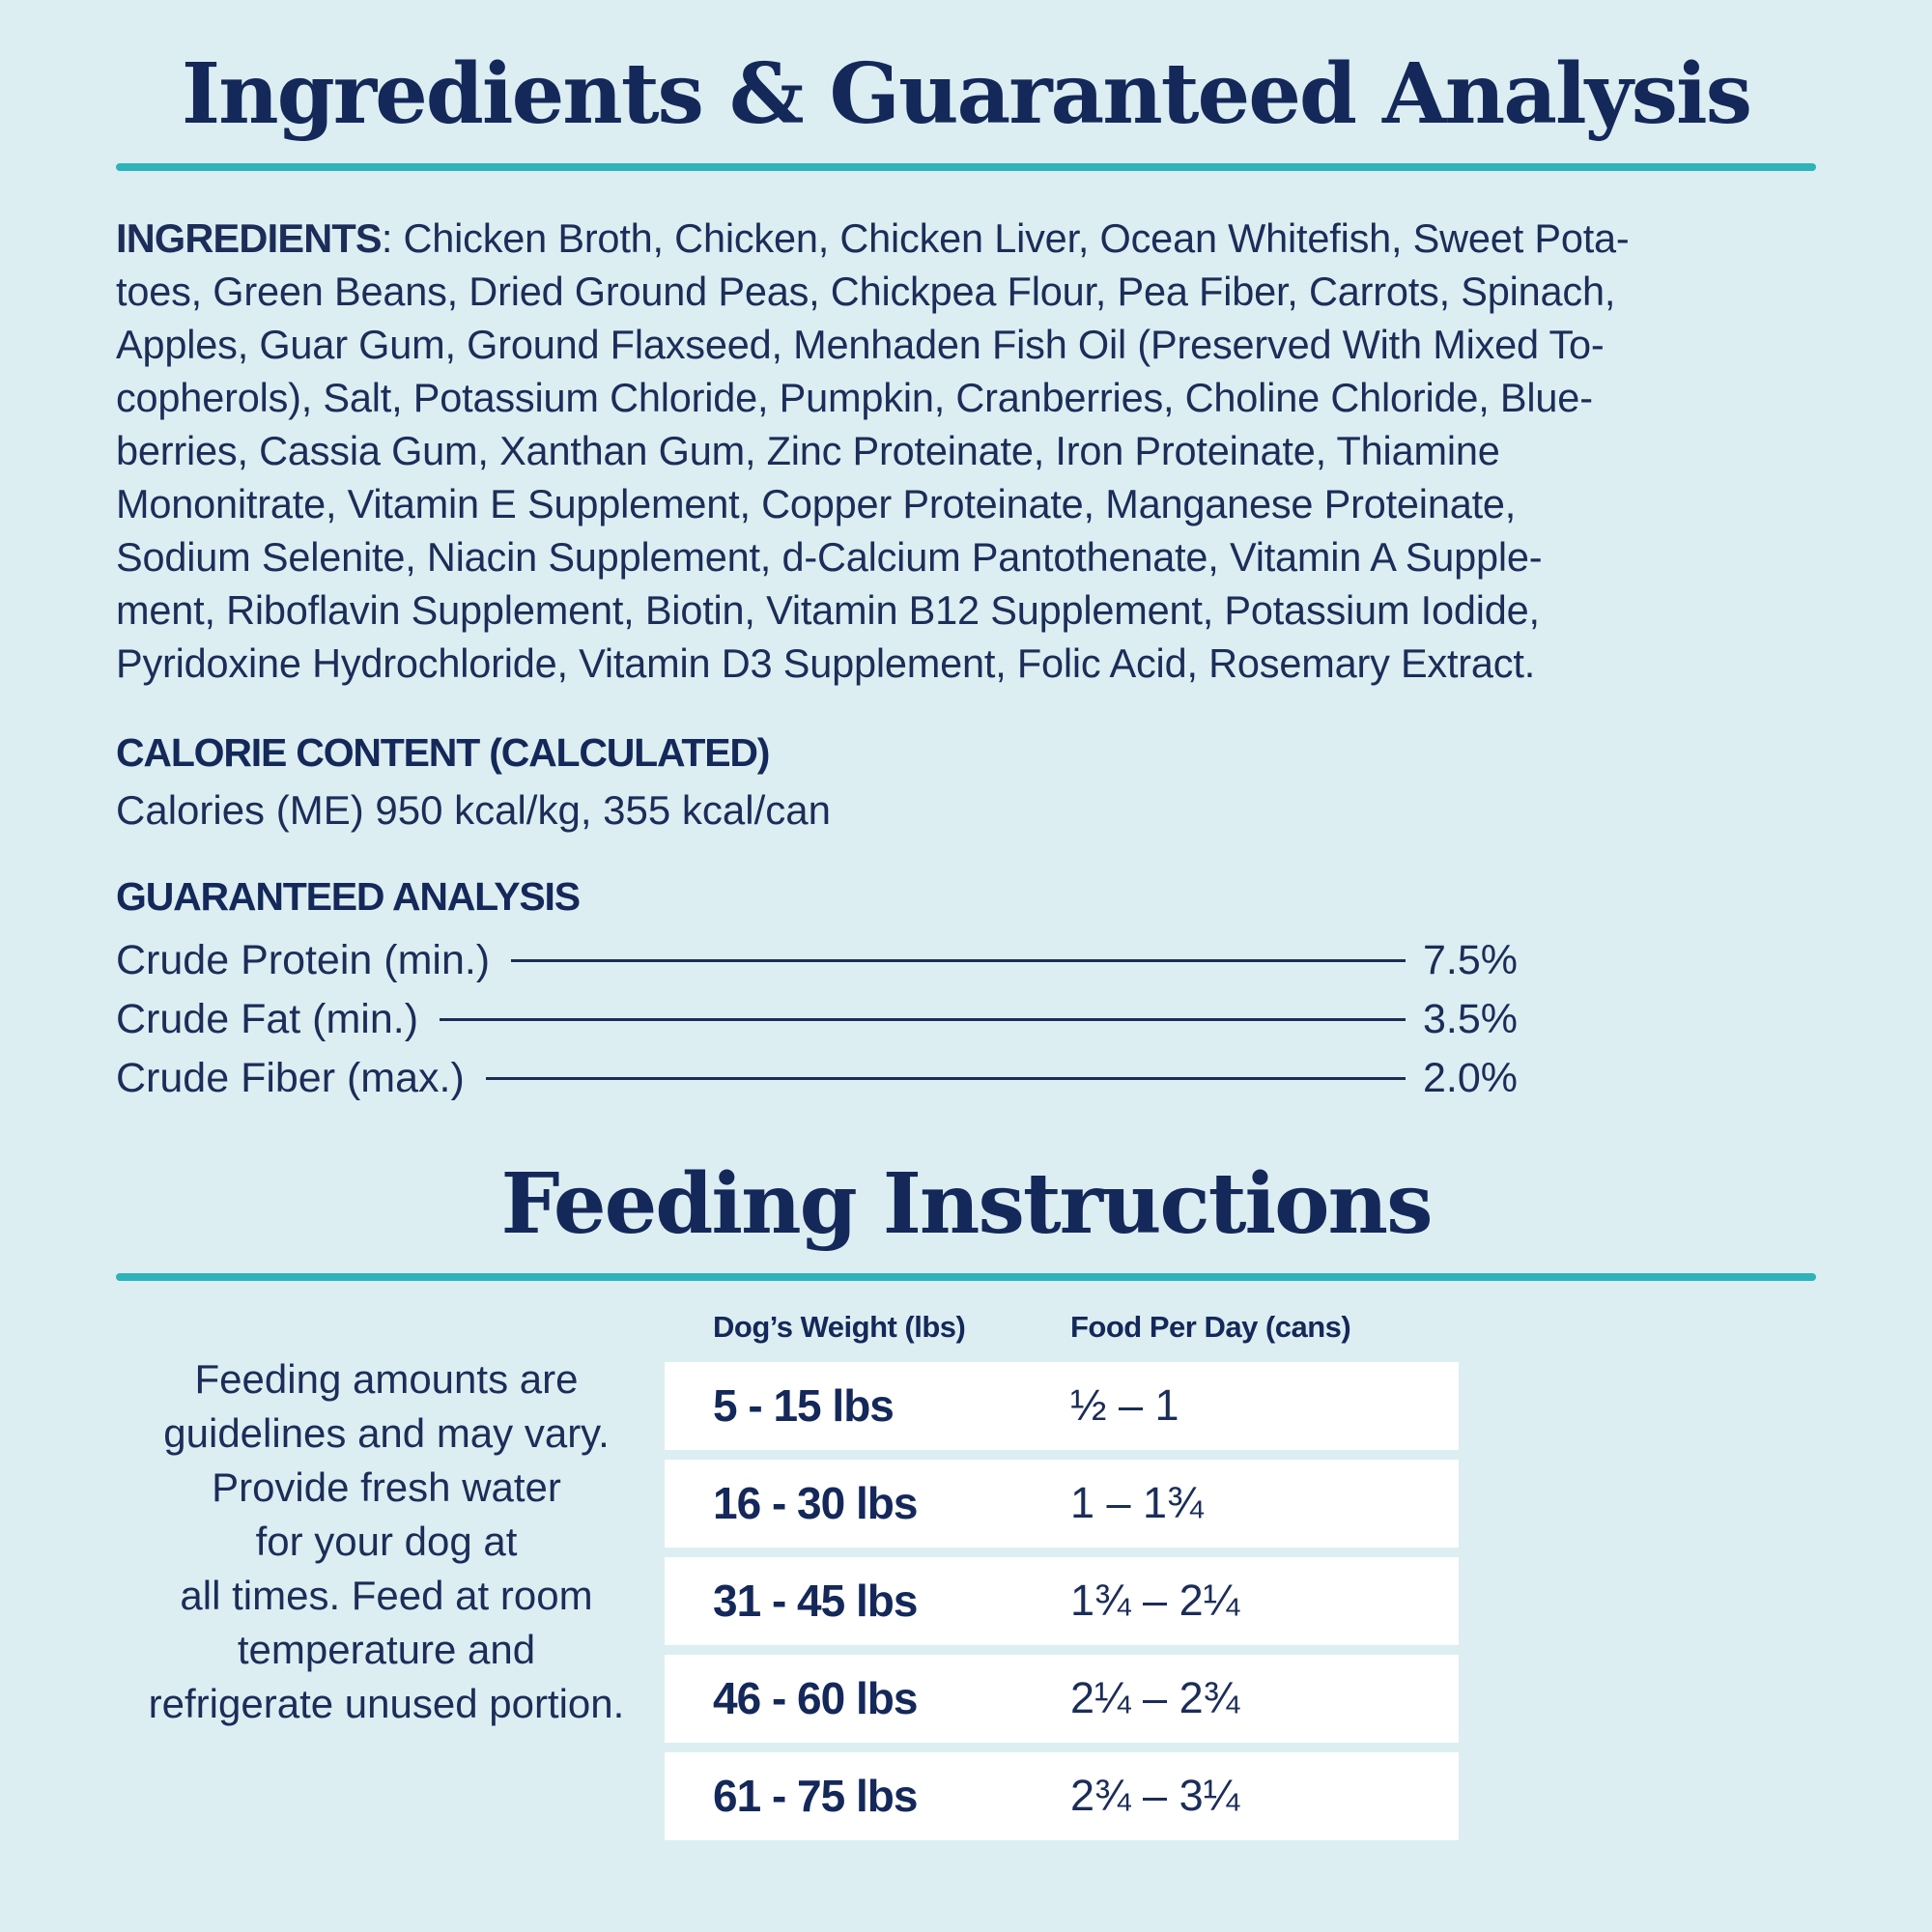  I want to click on weight-range: 16 - 30 lbs, so click(815, 1503).